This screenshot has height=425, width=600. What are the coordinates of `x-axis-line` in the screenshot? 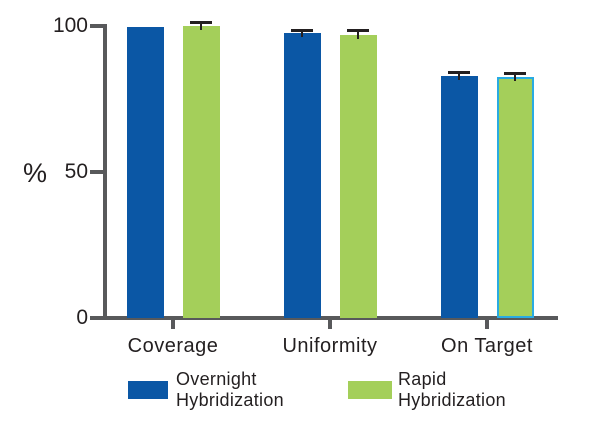 It's located at (330, 318).